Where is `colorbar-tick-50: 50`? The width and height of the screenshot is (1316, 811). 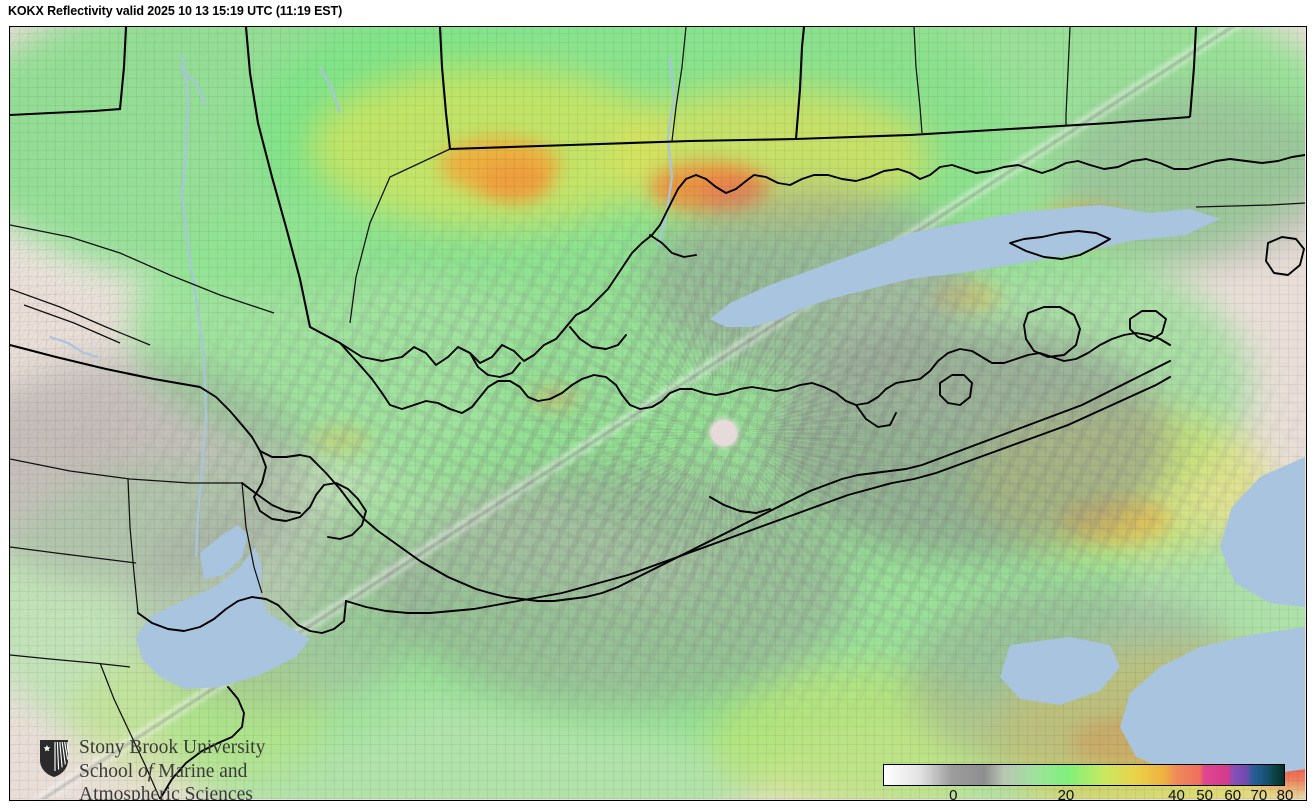
colorbar-tick-50: 50 is located at coordinates (1204, 794).